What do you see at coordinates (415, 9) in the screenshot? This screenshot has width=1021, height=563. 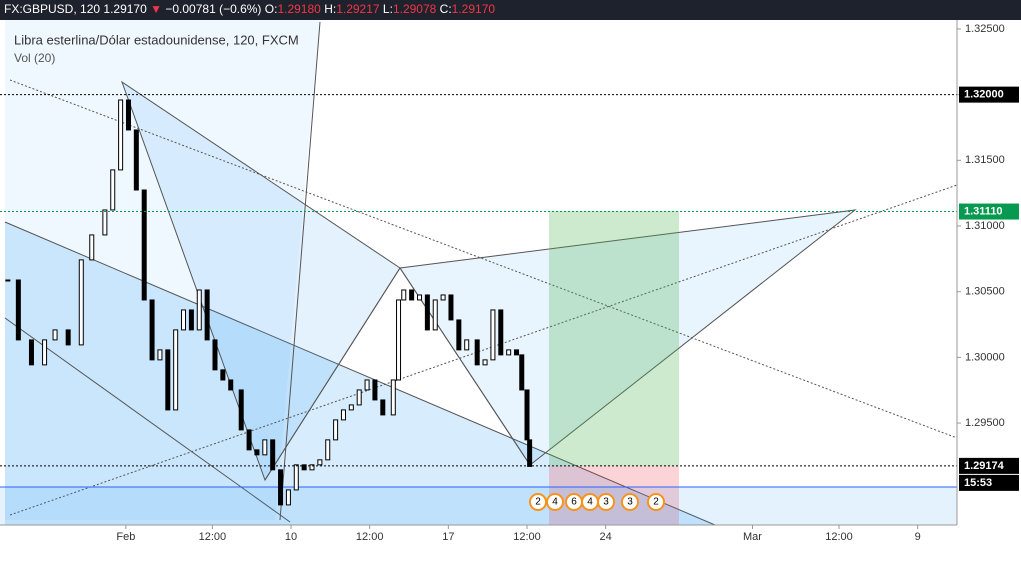 I see `low: 1.29078` at bounding box center [415, 9].